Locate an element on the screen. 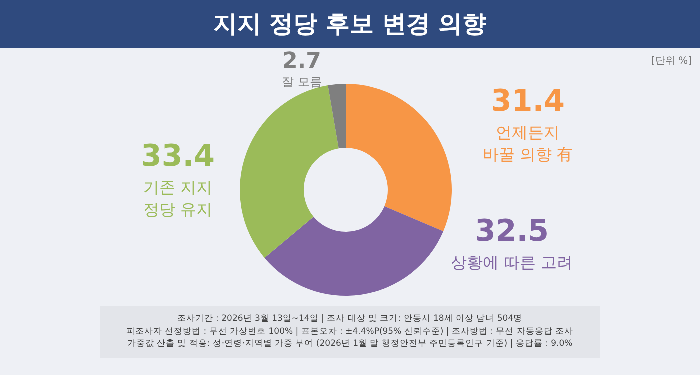 The width and height of the screenshot is (700, 375). slice-label: 잘 모름 is located at coordinates (302, 82).